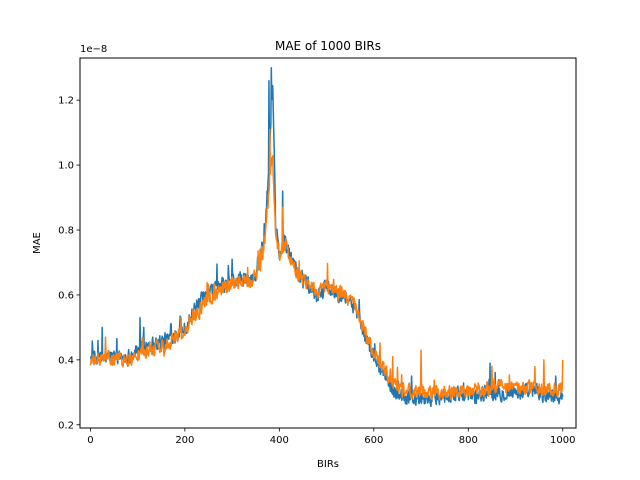 The width and height of the screenshot is (640, 480). Describe the element at coordinates (69, 263) in the screenshot. I see `y-axis-ticks: 0.2 0.4 0.6 0.8 1.0 1.2` at that location.